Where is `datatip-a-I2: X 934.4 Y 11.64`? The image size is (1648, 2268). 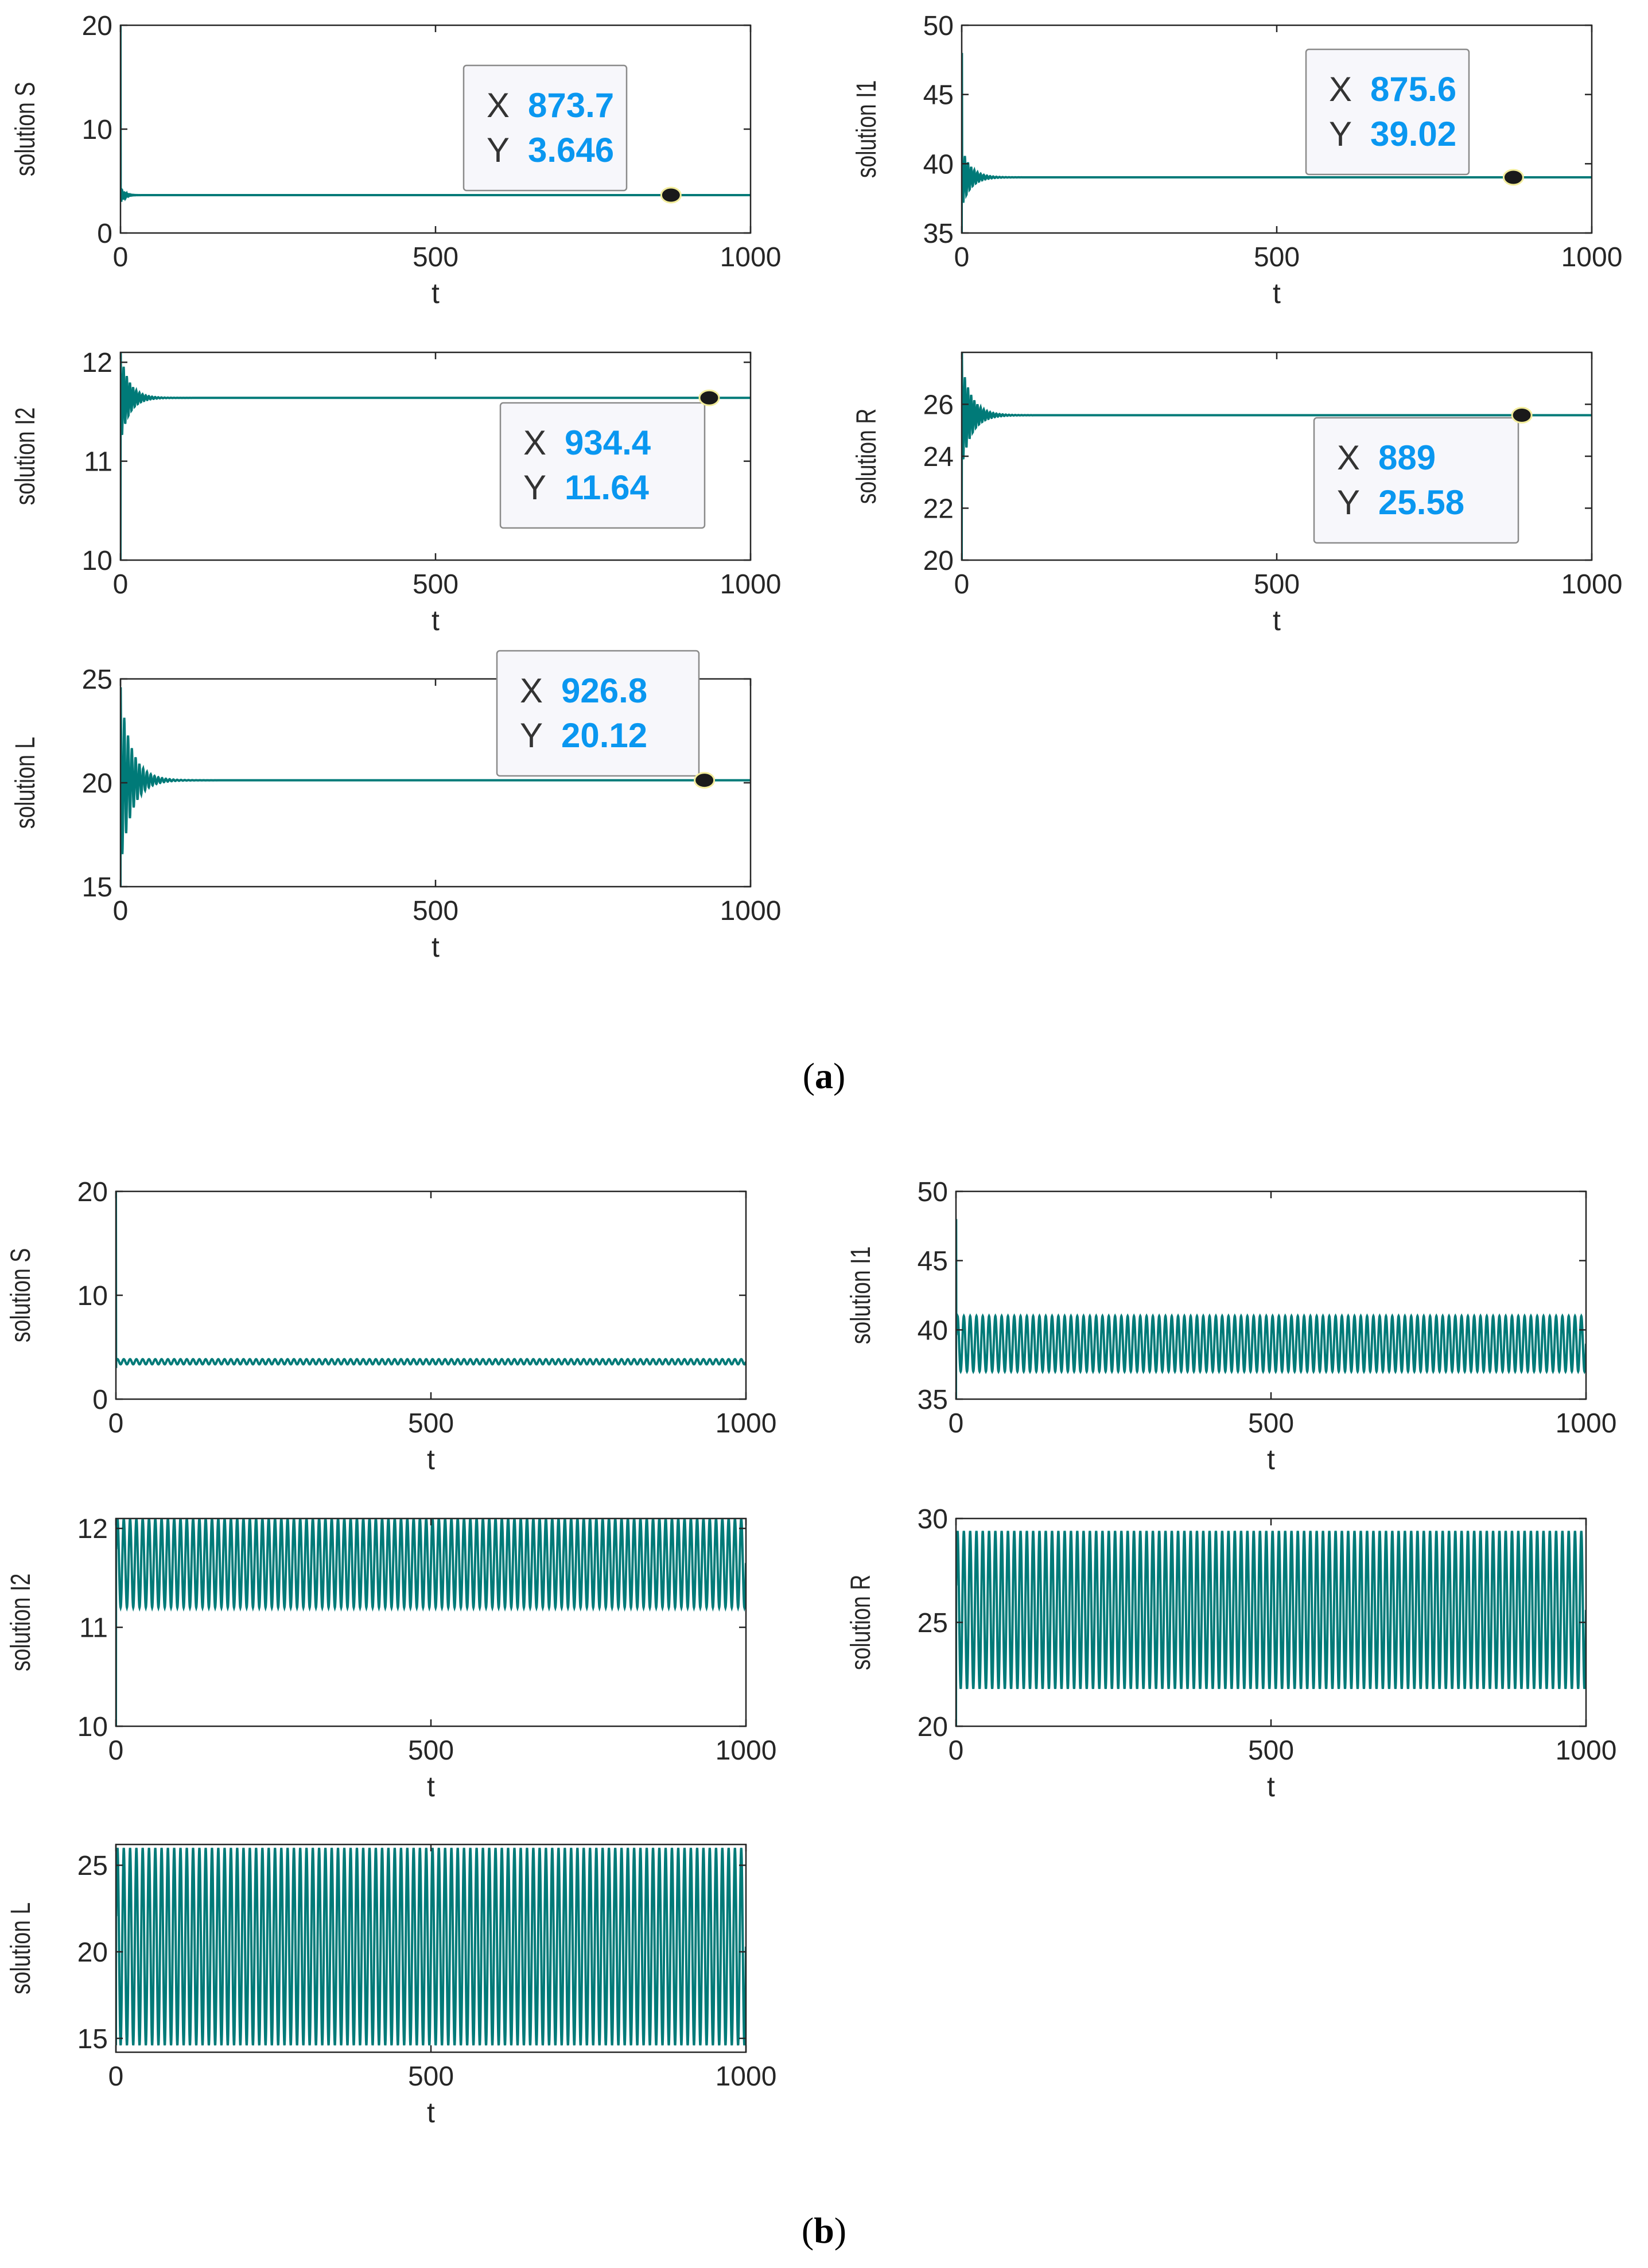
datatip-a-I2: X 934.4 Y 11.64 is located at coordinates (609, 459).